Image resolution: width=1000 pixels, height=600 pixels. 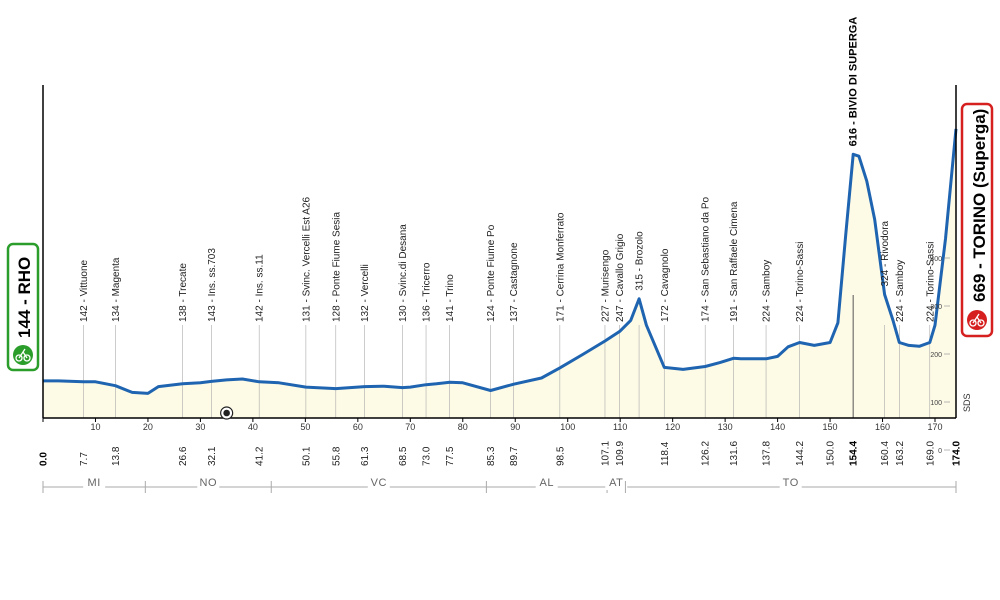 I want to click on waypoint-label: 315 - Brozolo, so click(x=640, y=261).